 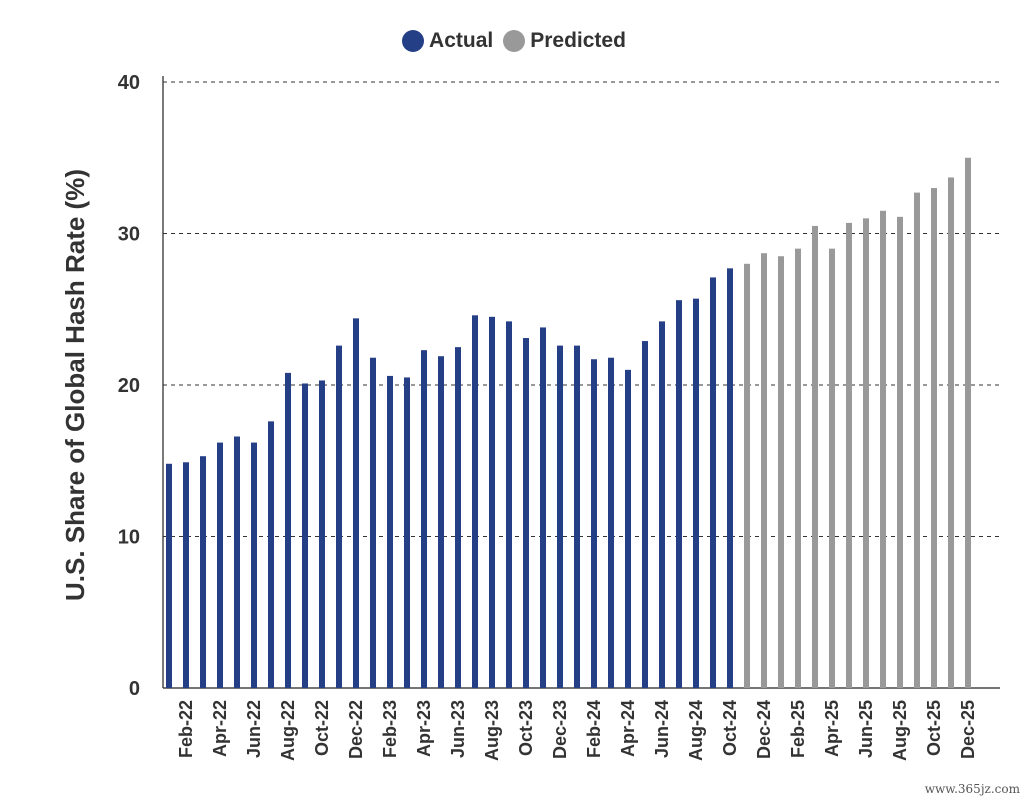 I want to click on x-tick-label: Apr-23, so click(x=424, y=728).